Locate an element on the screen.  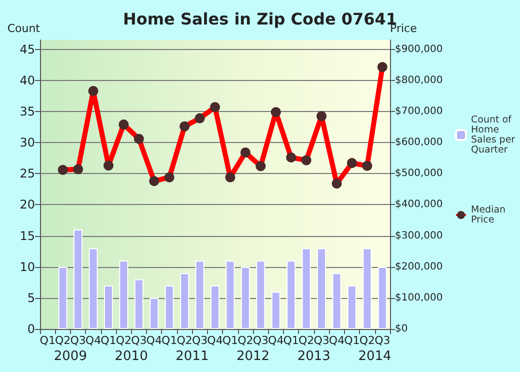
y-tick-label: 5 is located at coordinates (31, 297).